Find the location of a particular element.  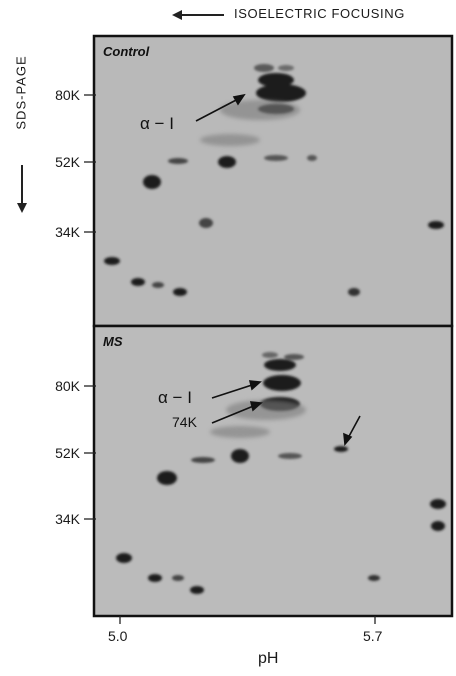

down-arrow-icon is located at coordinates (22, 189).